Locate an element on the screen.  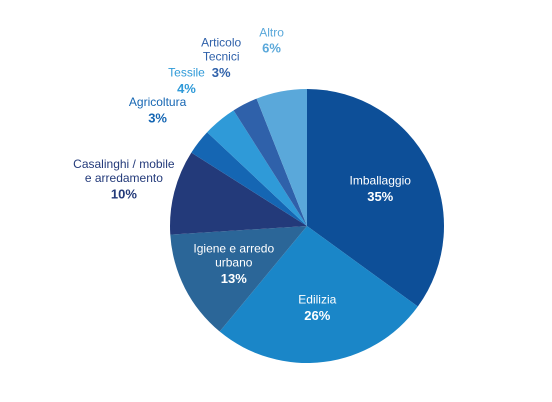
slice-label: Igiene e arredo urbano is located at coordinates (233, 255).